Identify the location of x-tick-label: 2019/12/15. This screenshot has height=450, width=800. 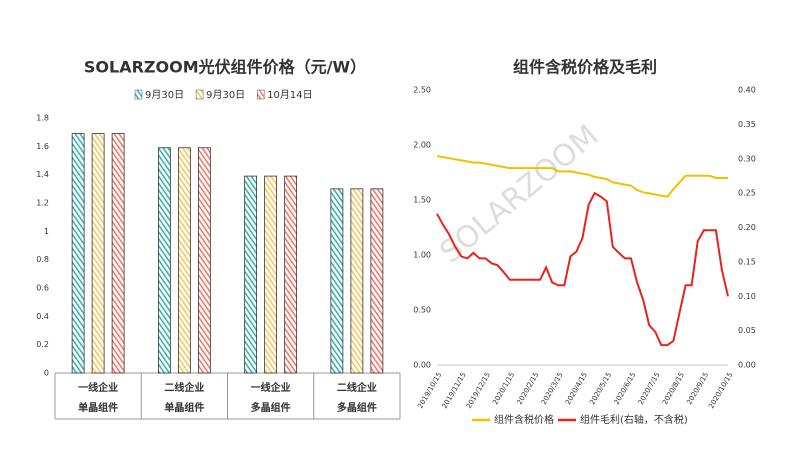
(478, 390).